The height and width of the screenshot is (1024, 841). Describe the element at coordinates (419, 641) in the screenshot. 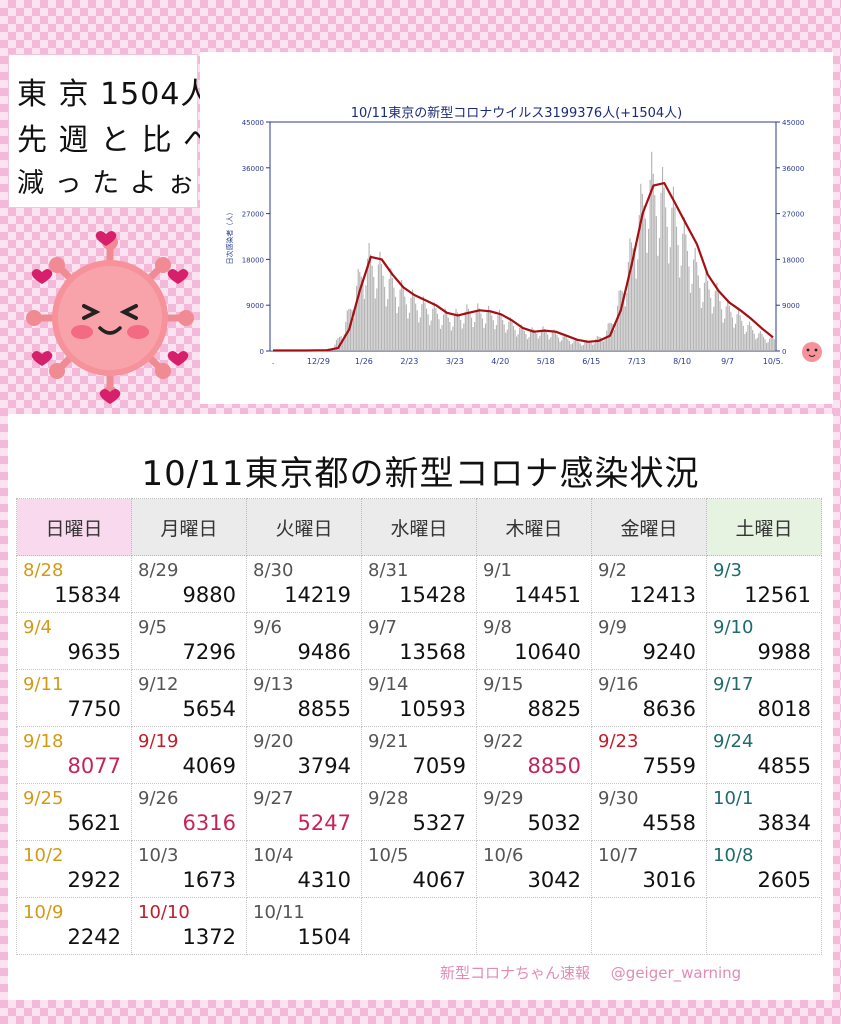

I see `day-cell: 9/7 13568` at that location.